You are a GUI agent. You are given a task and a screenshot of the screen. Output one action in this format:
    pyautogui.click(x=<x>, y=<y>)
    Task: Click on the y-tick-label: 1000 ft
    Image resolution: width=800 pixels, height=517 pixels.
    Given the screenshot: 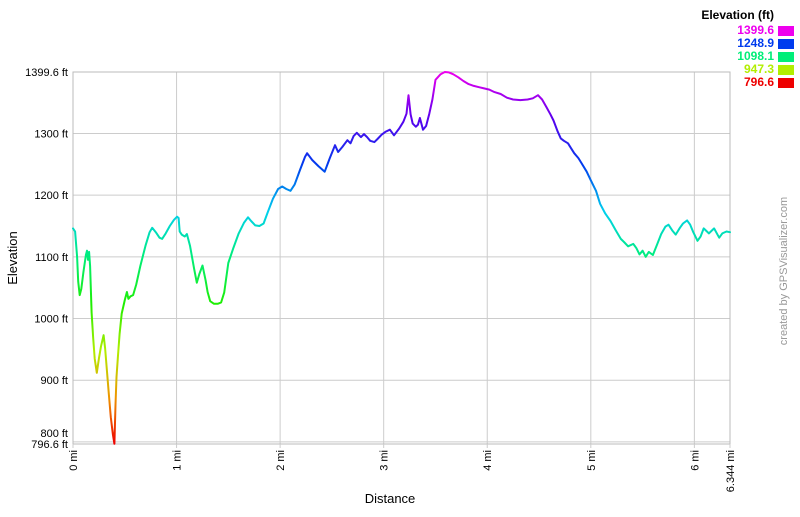 What is the action you would take?
    pyautogui.click(x=51, y=320)
    